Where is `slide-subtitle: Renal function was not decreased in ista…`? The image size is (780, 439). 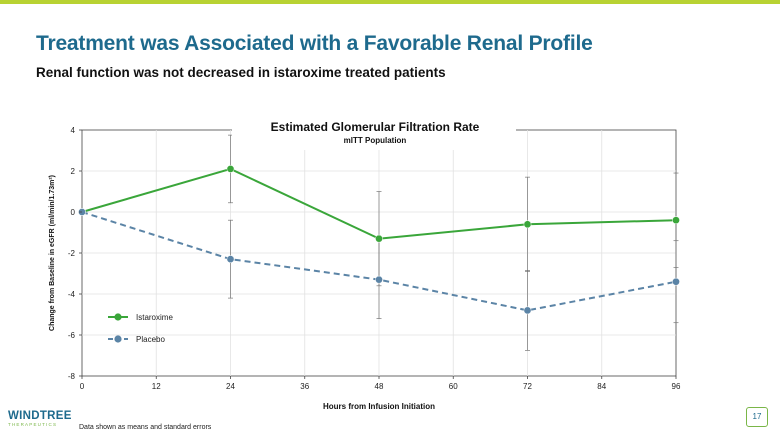
slide-subtitle: Renal function was not decreased in ista… is located at coordinates (241, 72).